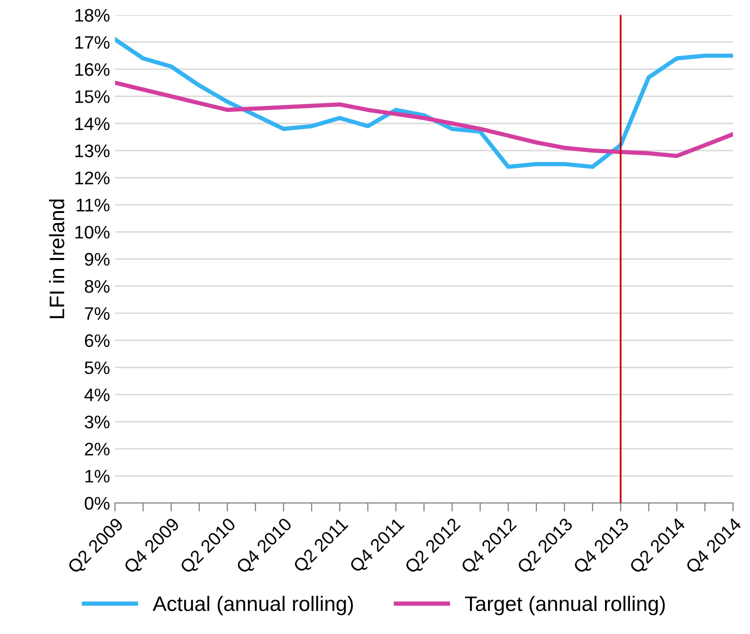  Describe the element at coordinates (97, 449) in the screenshot. I see `y-tick-label: 2%` at that location.